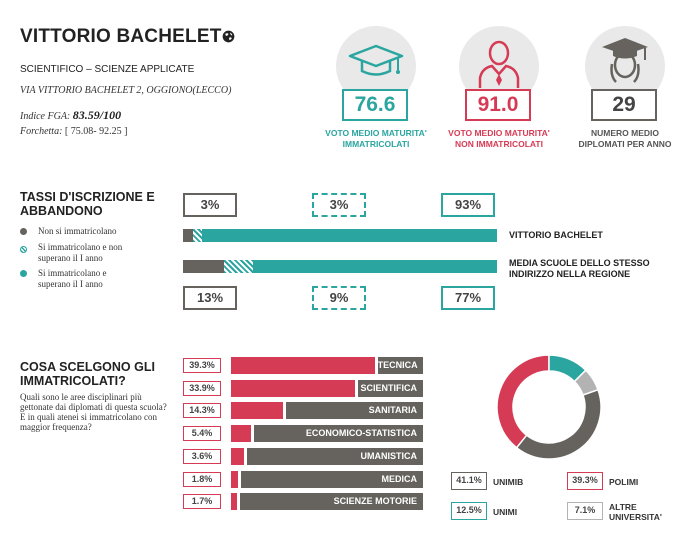 The height and width of the screenshot is (555, 692). What do you see at coordinates (202, 388) in the screenshot?
I see `area-pct: 33.9%` at bounding box center [202, 388].